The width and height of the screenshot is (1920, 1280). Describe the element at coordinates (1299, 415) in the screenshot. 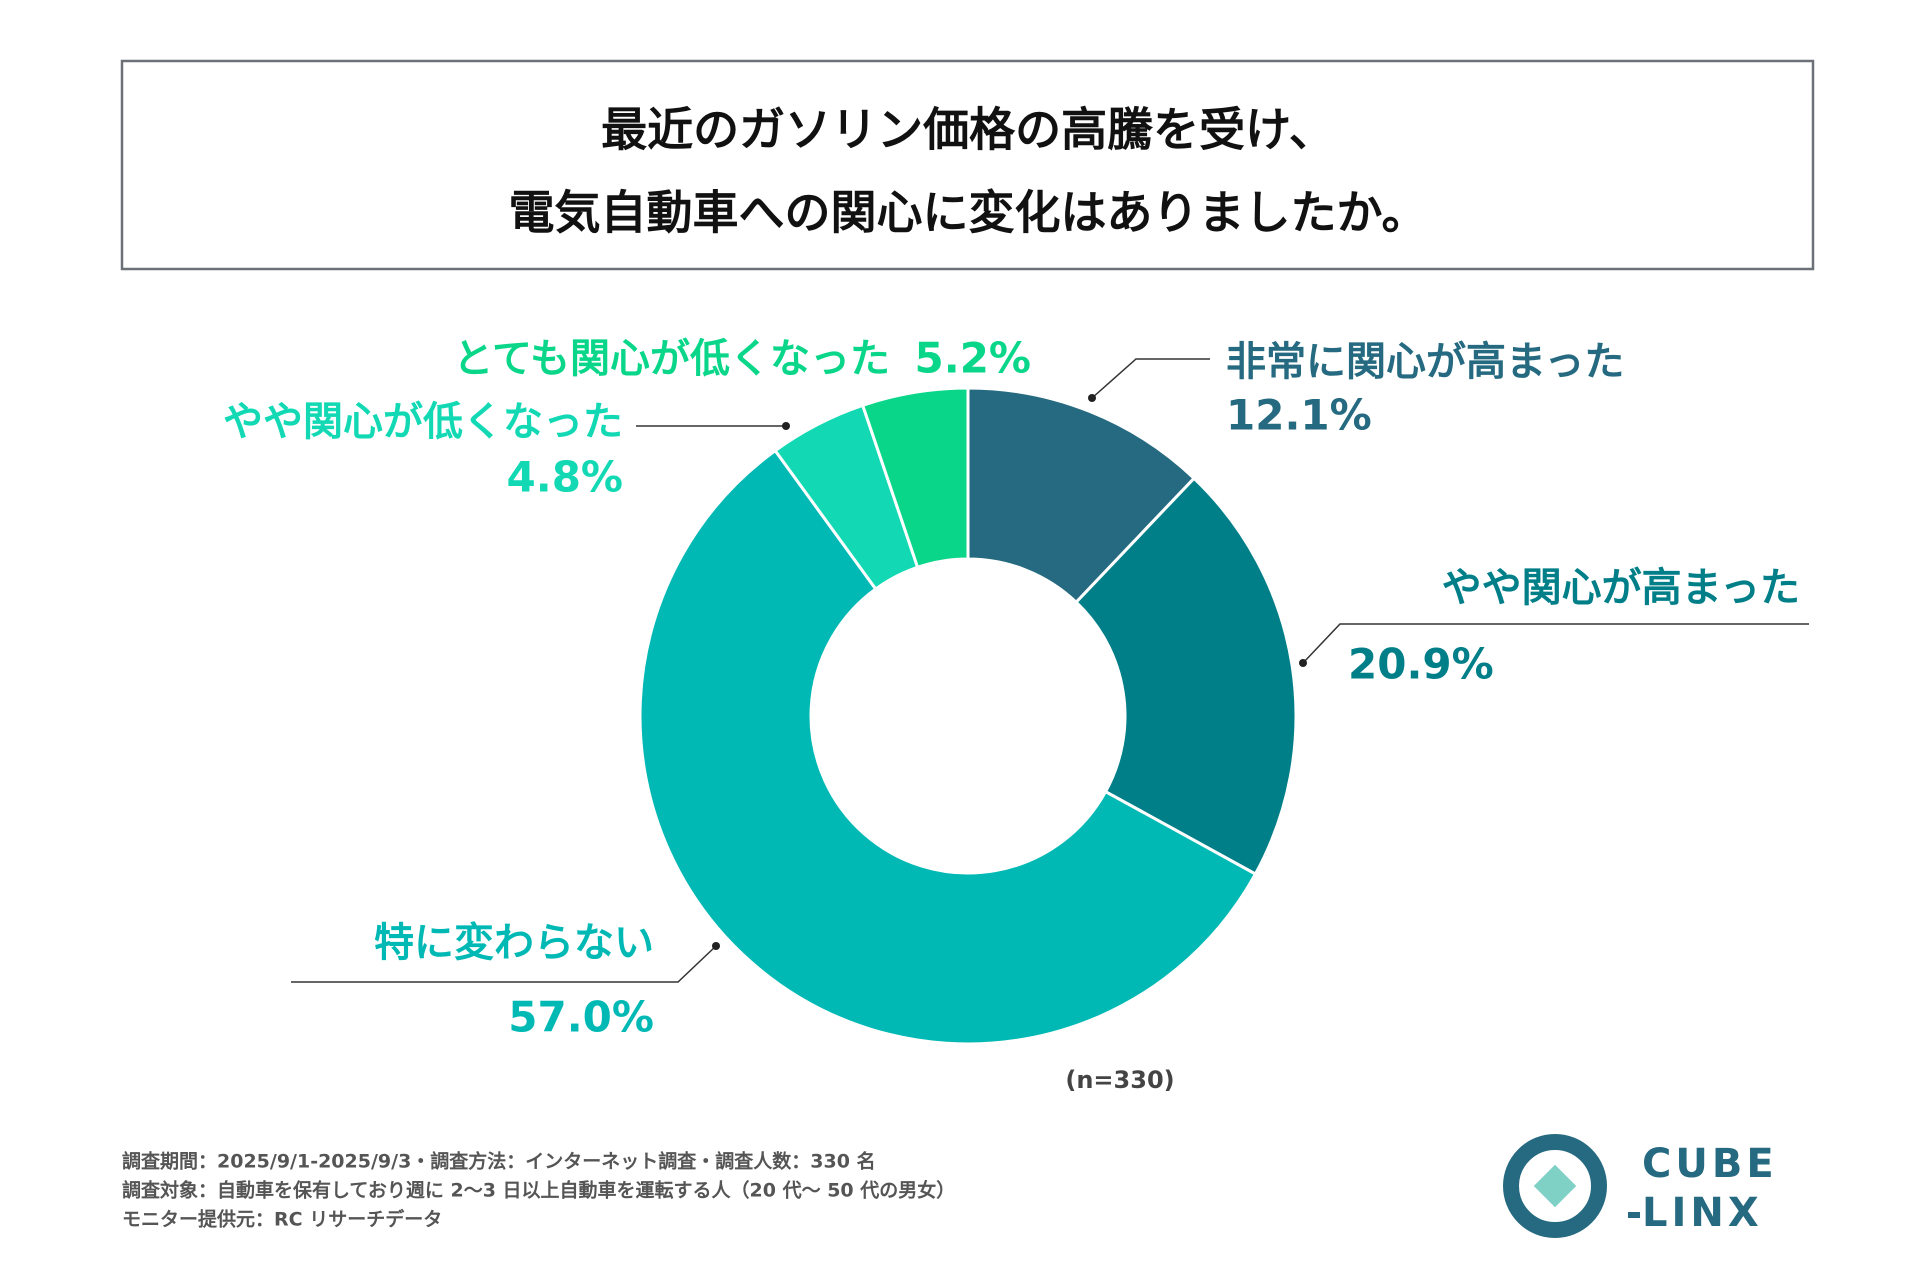

I see `value-label: 12.1%` at that location.